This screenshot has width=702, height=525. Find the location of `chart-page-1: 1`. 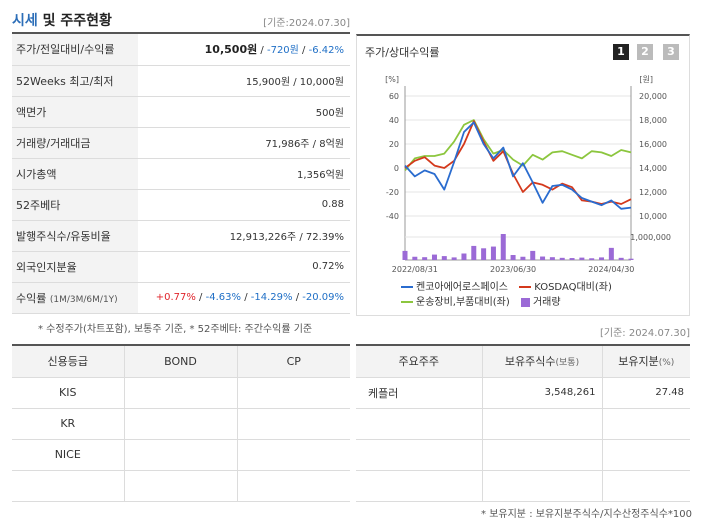

chart-page-1: 1 is located at coordinates (621, 52).